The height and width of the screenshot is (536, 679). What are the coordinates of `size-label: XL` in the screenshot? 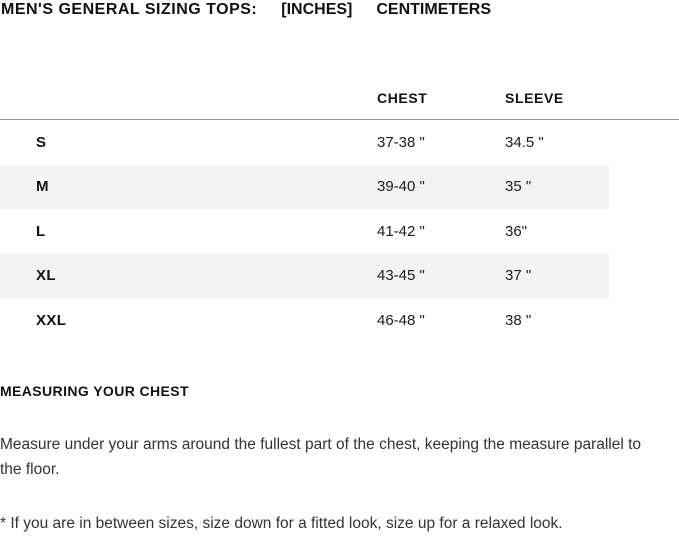 It's located at (46, 276).